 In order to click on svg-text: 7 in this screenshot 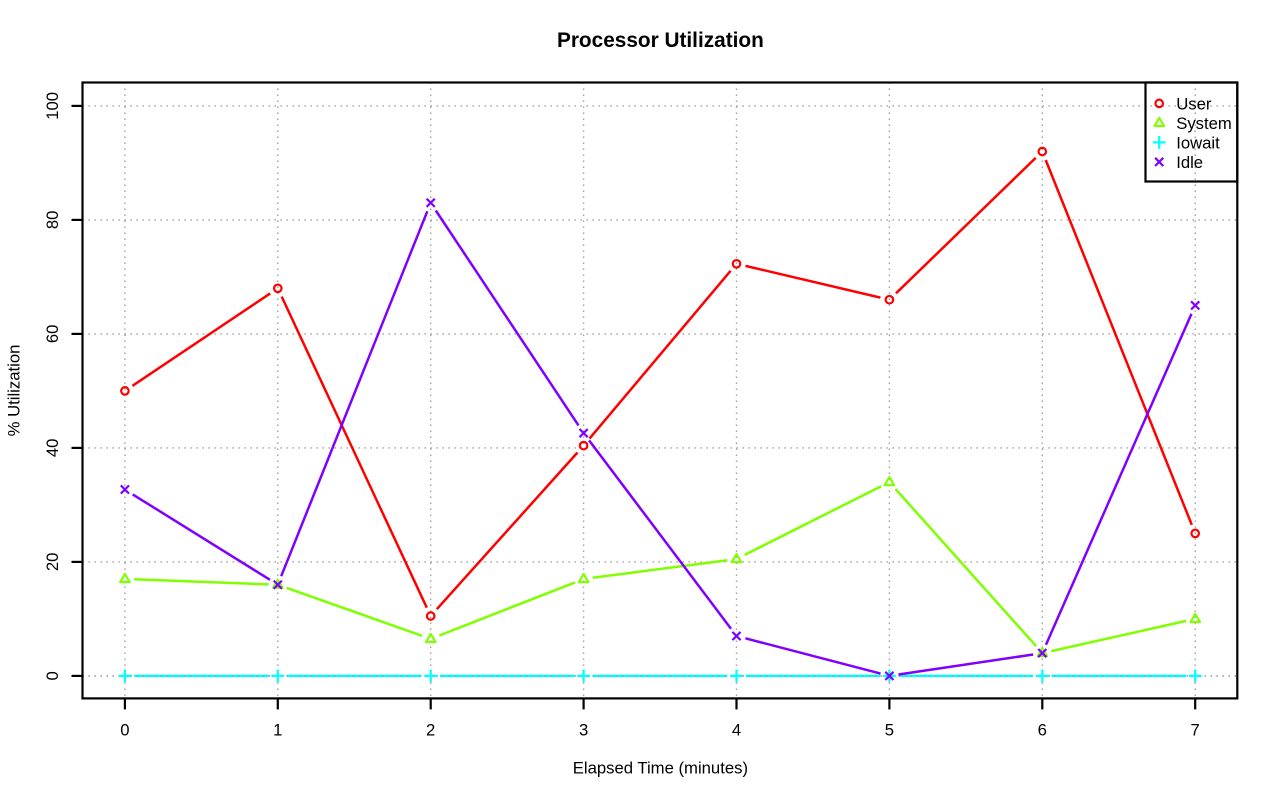, I will do `click(1195, 729)`.